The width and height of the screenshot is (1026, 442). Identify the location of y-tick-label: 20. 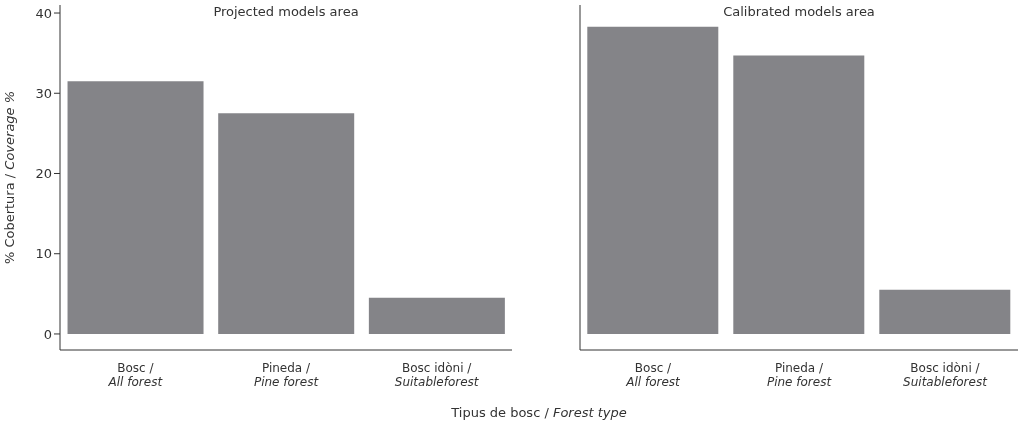
(43, 174).